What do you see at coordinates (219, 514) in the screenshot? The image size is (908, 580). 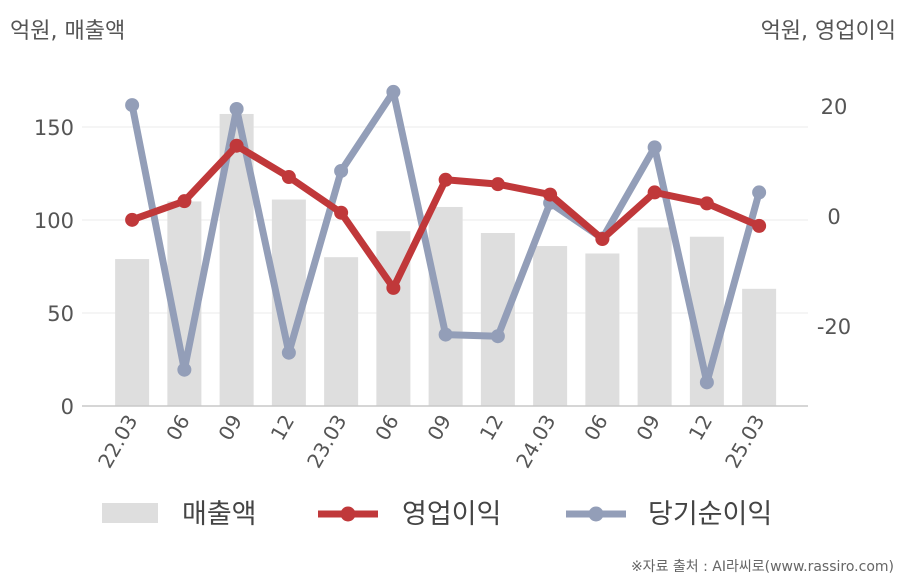 I see `legend-label-revenue: 매출액` at bounding box center [219, 514].